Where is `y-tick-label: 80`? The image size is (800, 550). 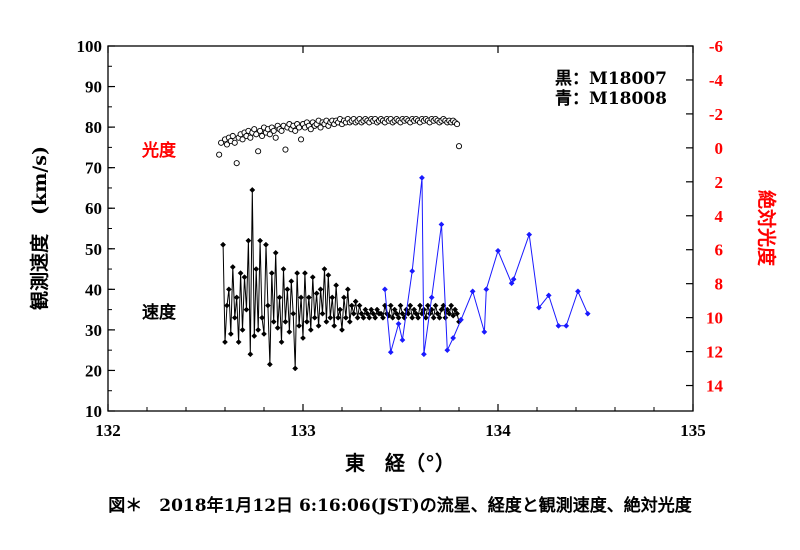 y-tick-label: 80 is located at coordinates (93, 127).